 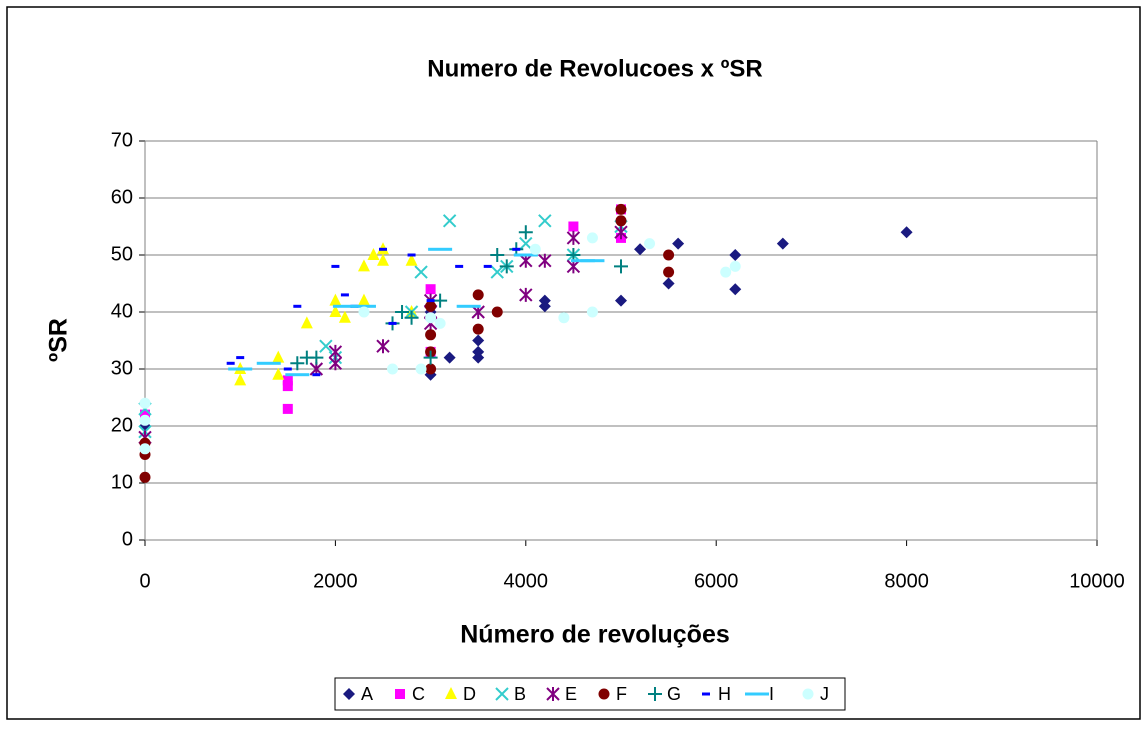 I want to click on legend-label: I, so click(x=771, y=694).